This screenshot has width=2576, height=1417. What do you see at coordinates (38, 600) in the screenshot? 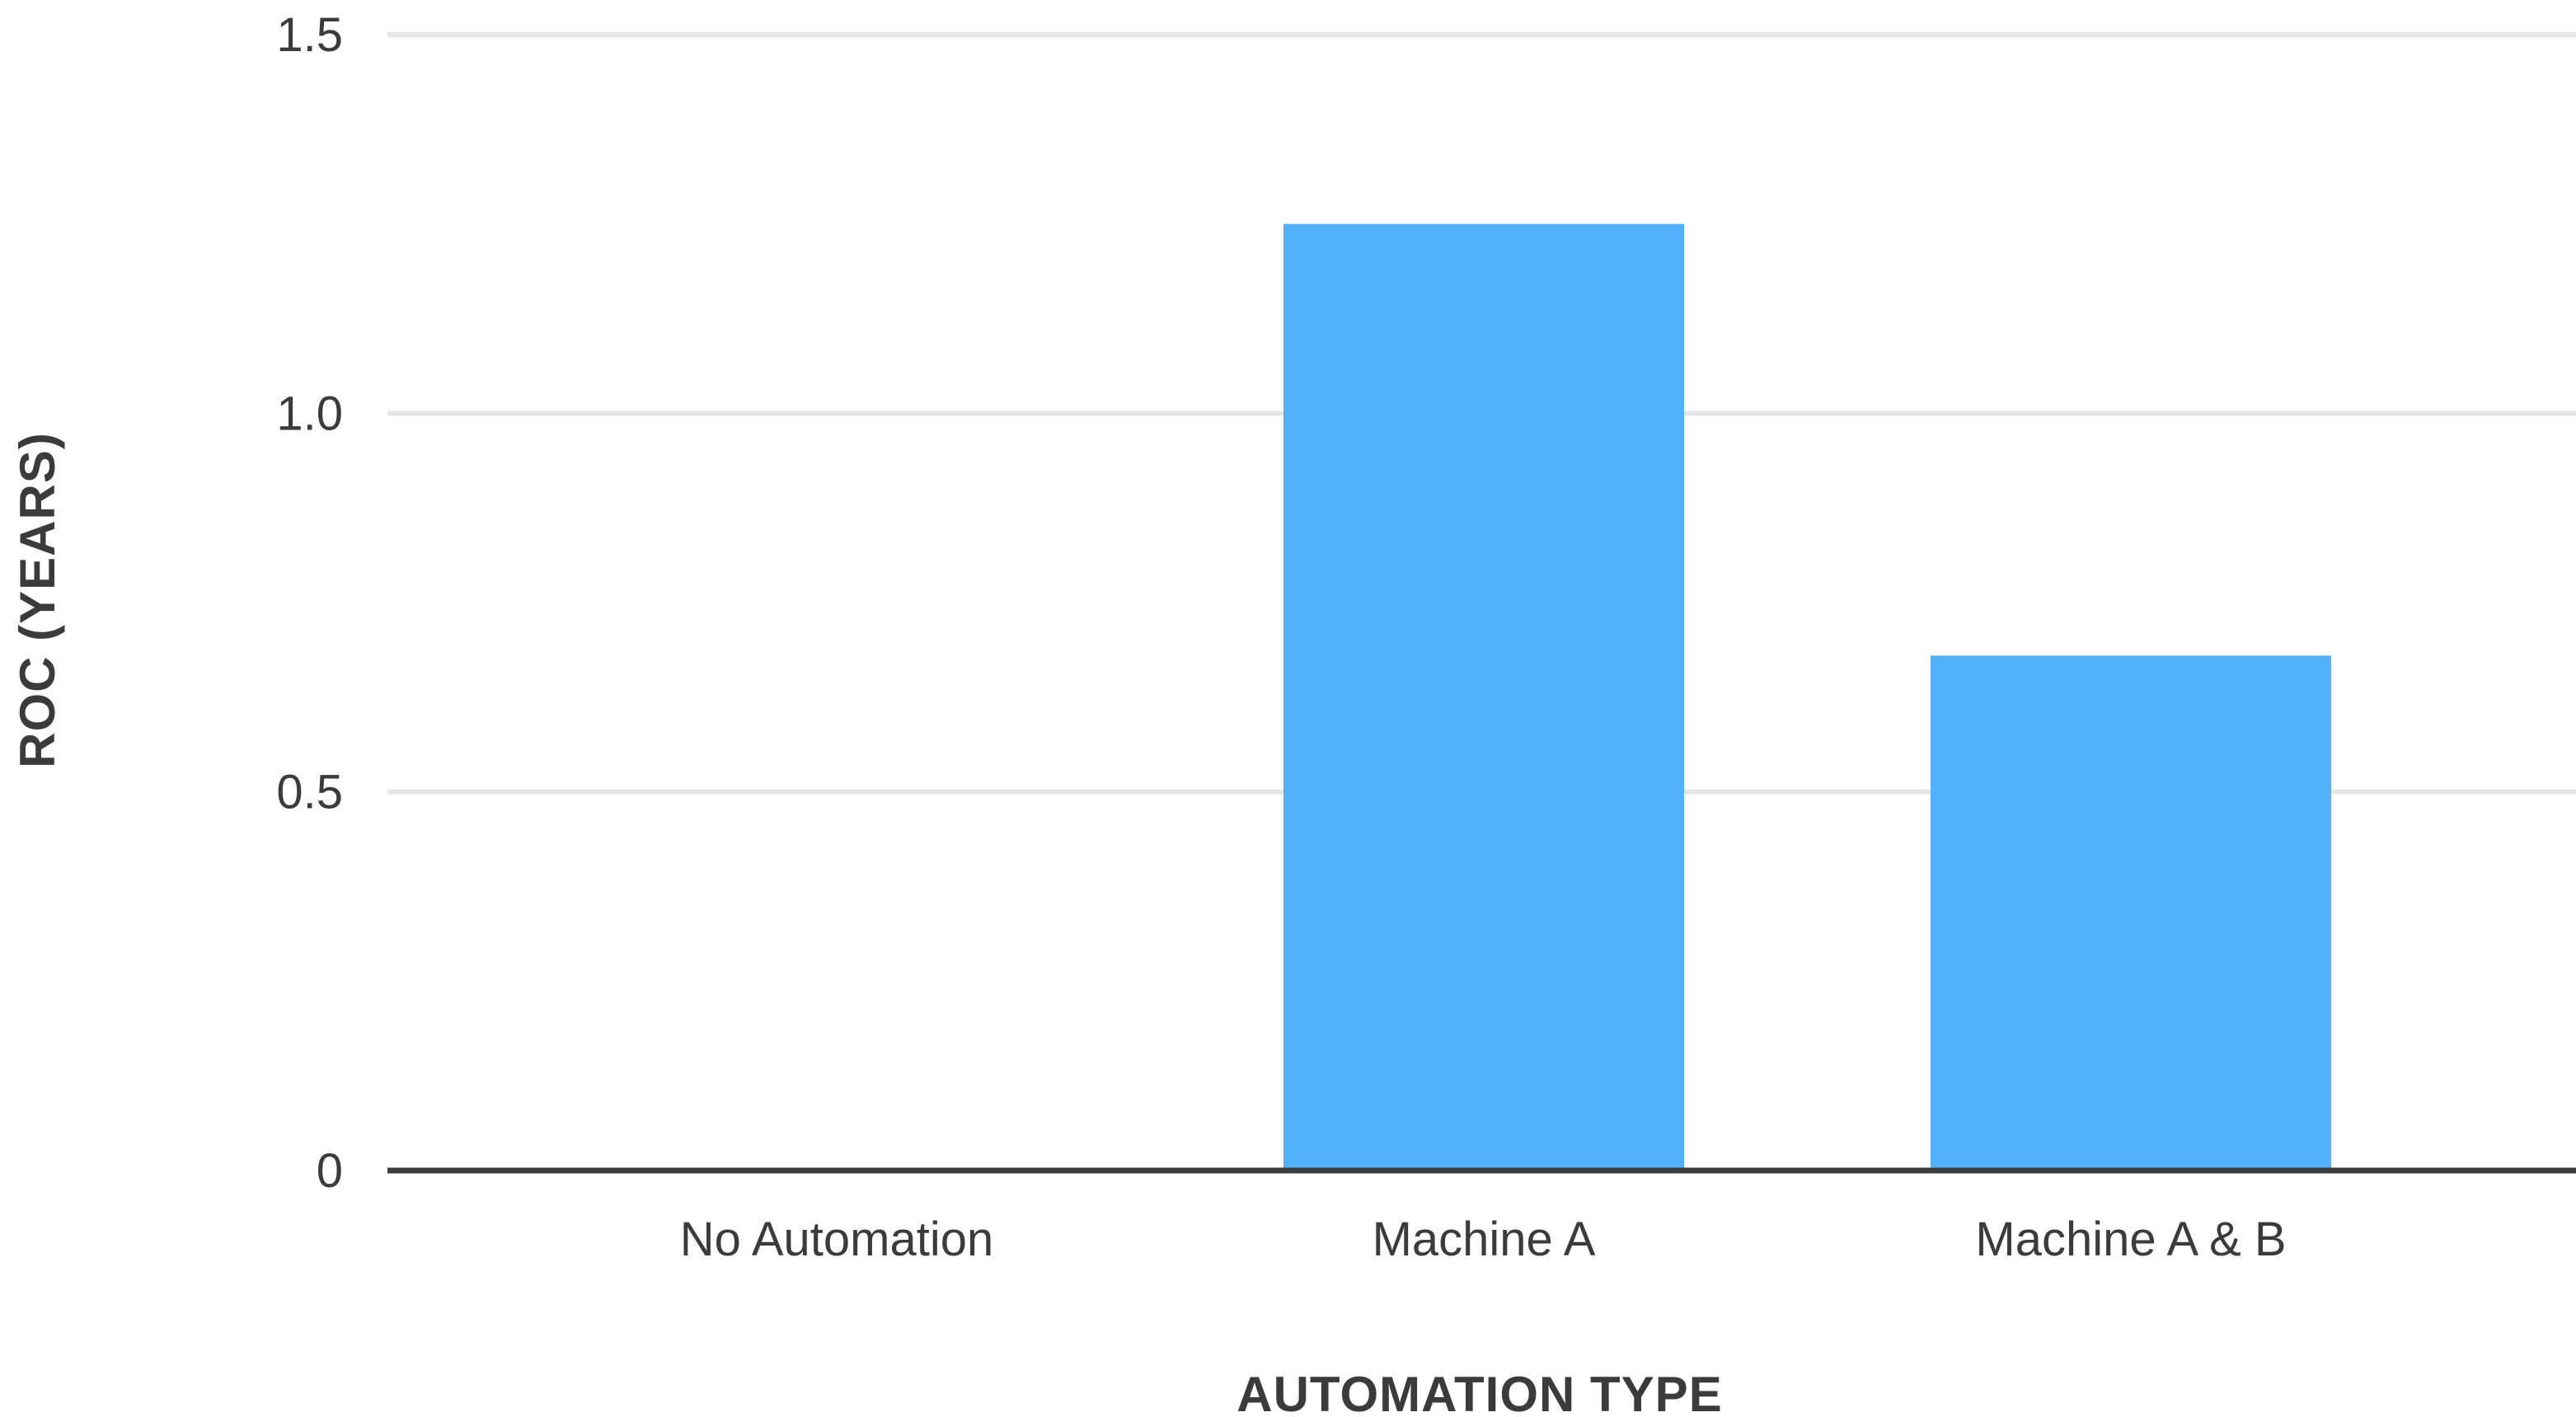
I see `y-axis-title: ROC (YEARS)` at bounding box center [38, 600].